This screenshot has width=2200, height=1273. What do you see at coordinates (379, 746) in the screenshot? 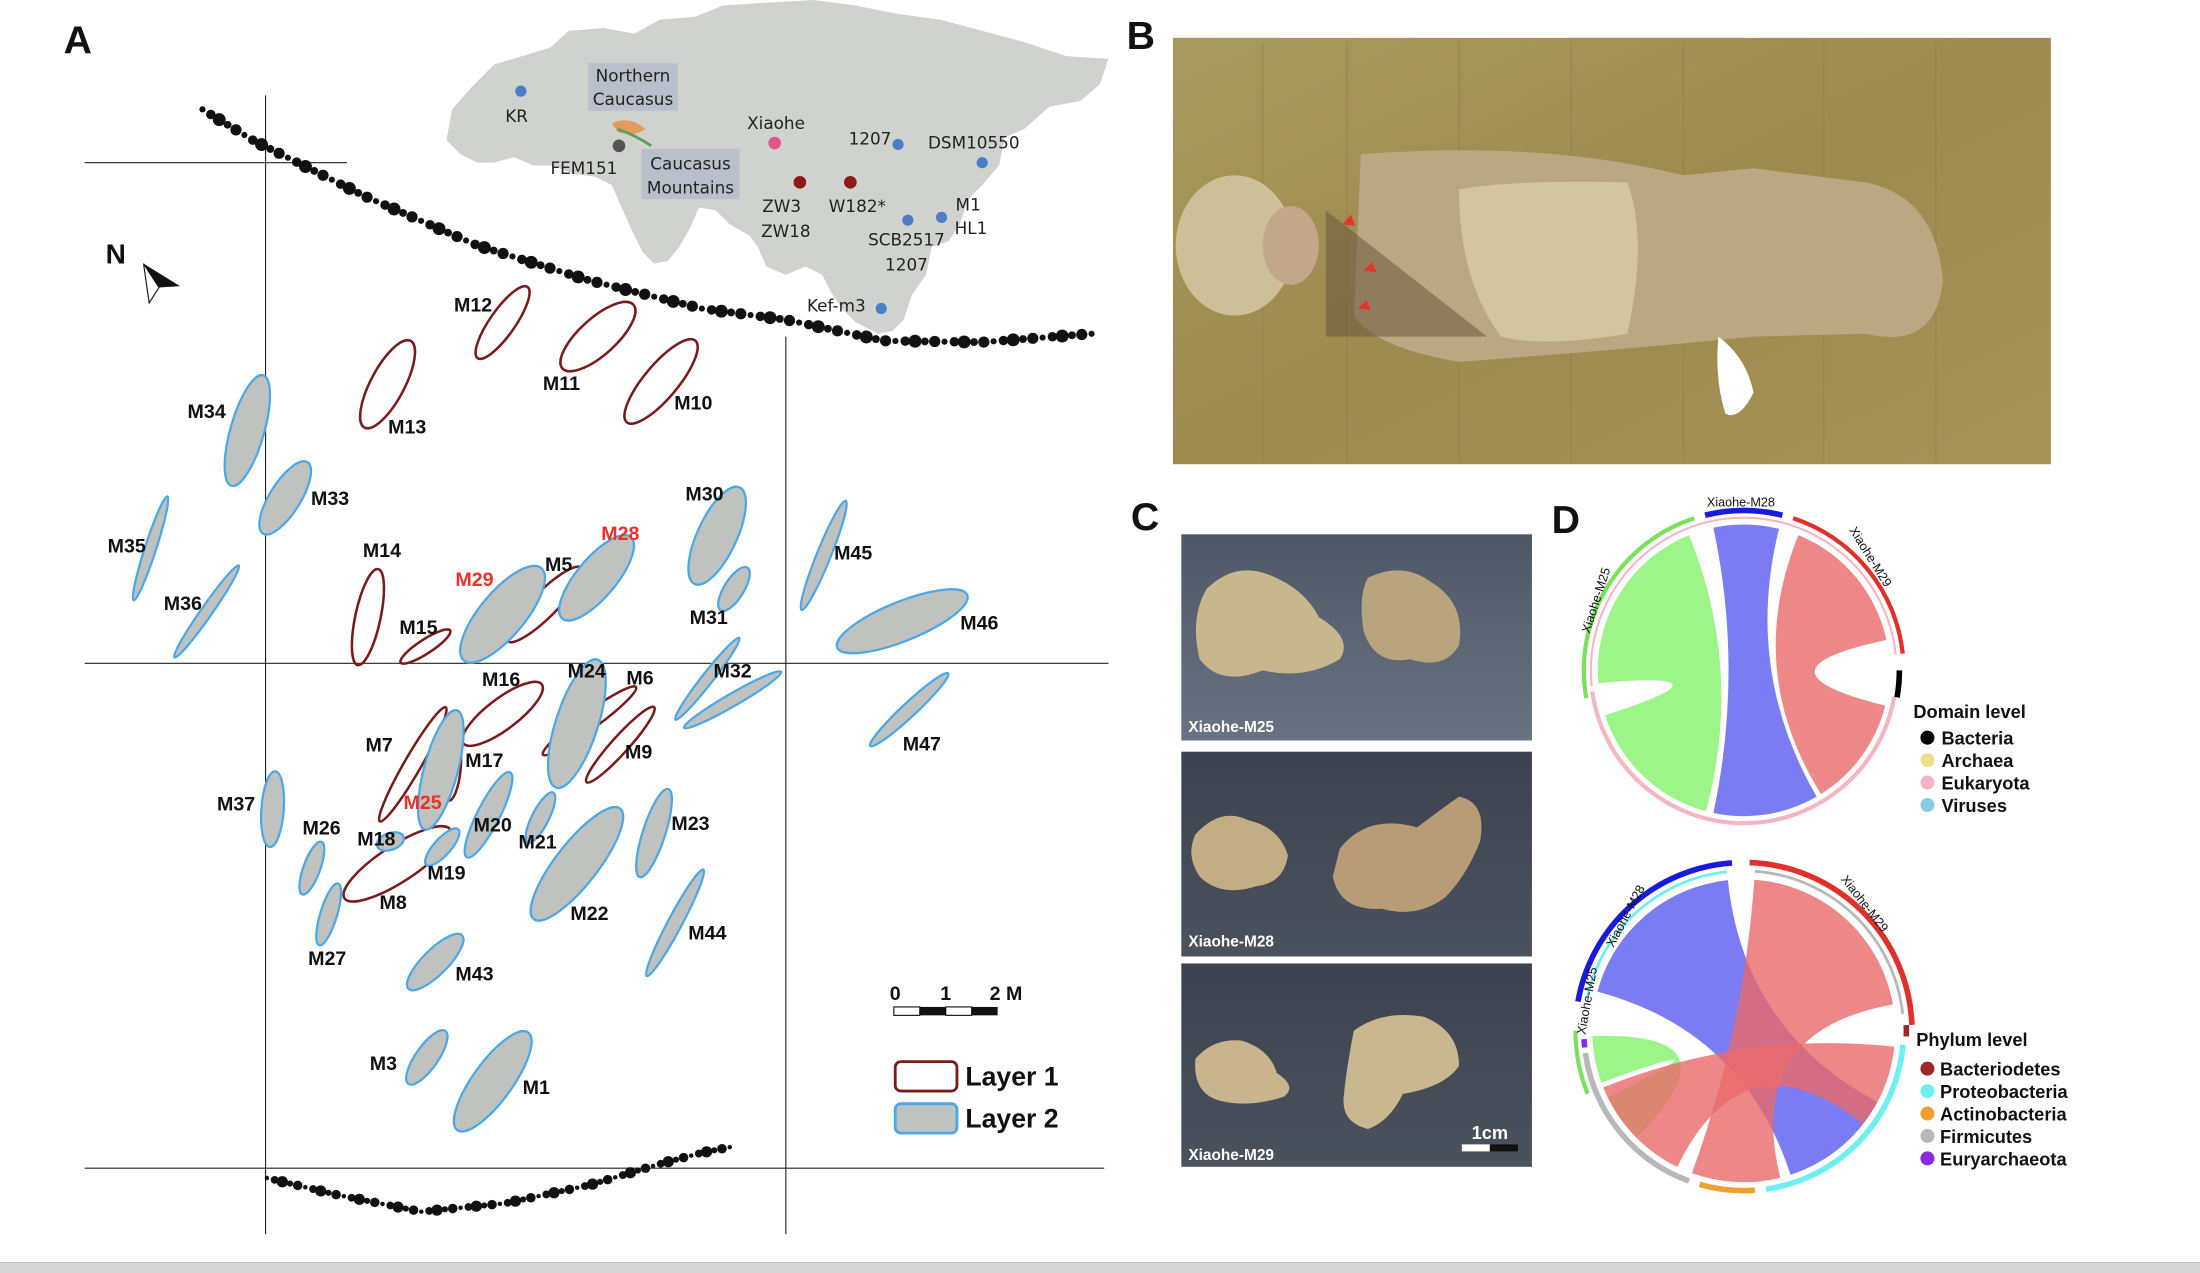
I see `grave-label: M7` at bounding box center [379, 746].